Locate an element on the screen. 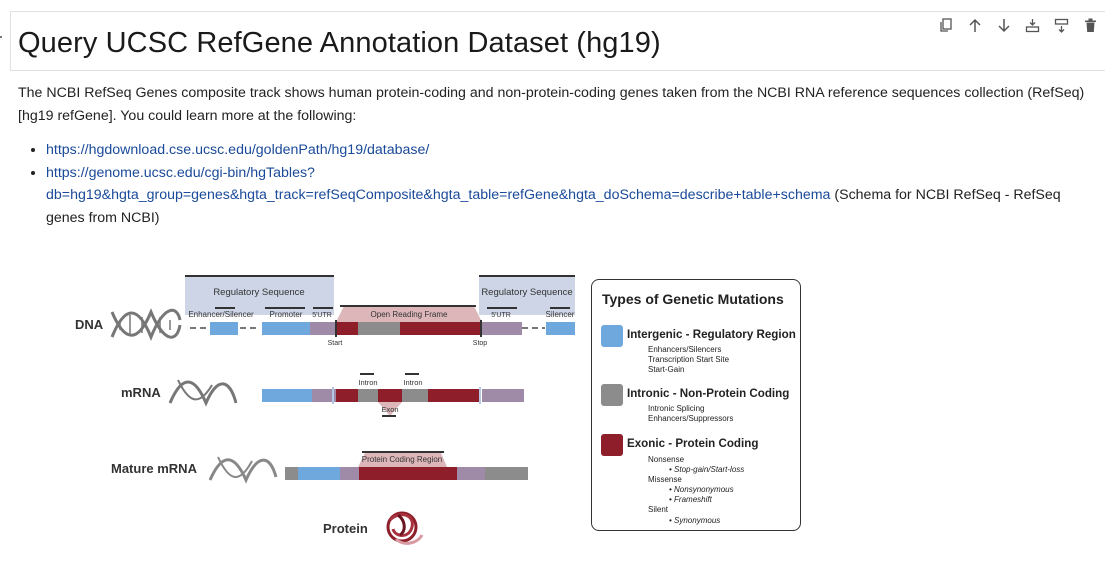 The height and width of the screenshot is (579, 1105). arrow-down-icon is located at coordinates (1003, 25).